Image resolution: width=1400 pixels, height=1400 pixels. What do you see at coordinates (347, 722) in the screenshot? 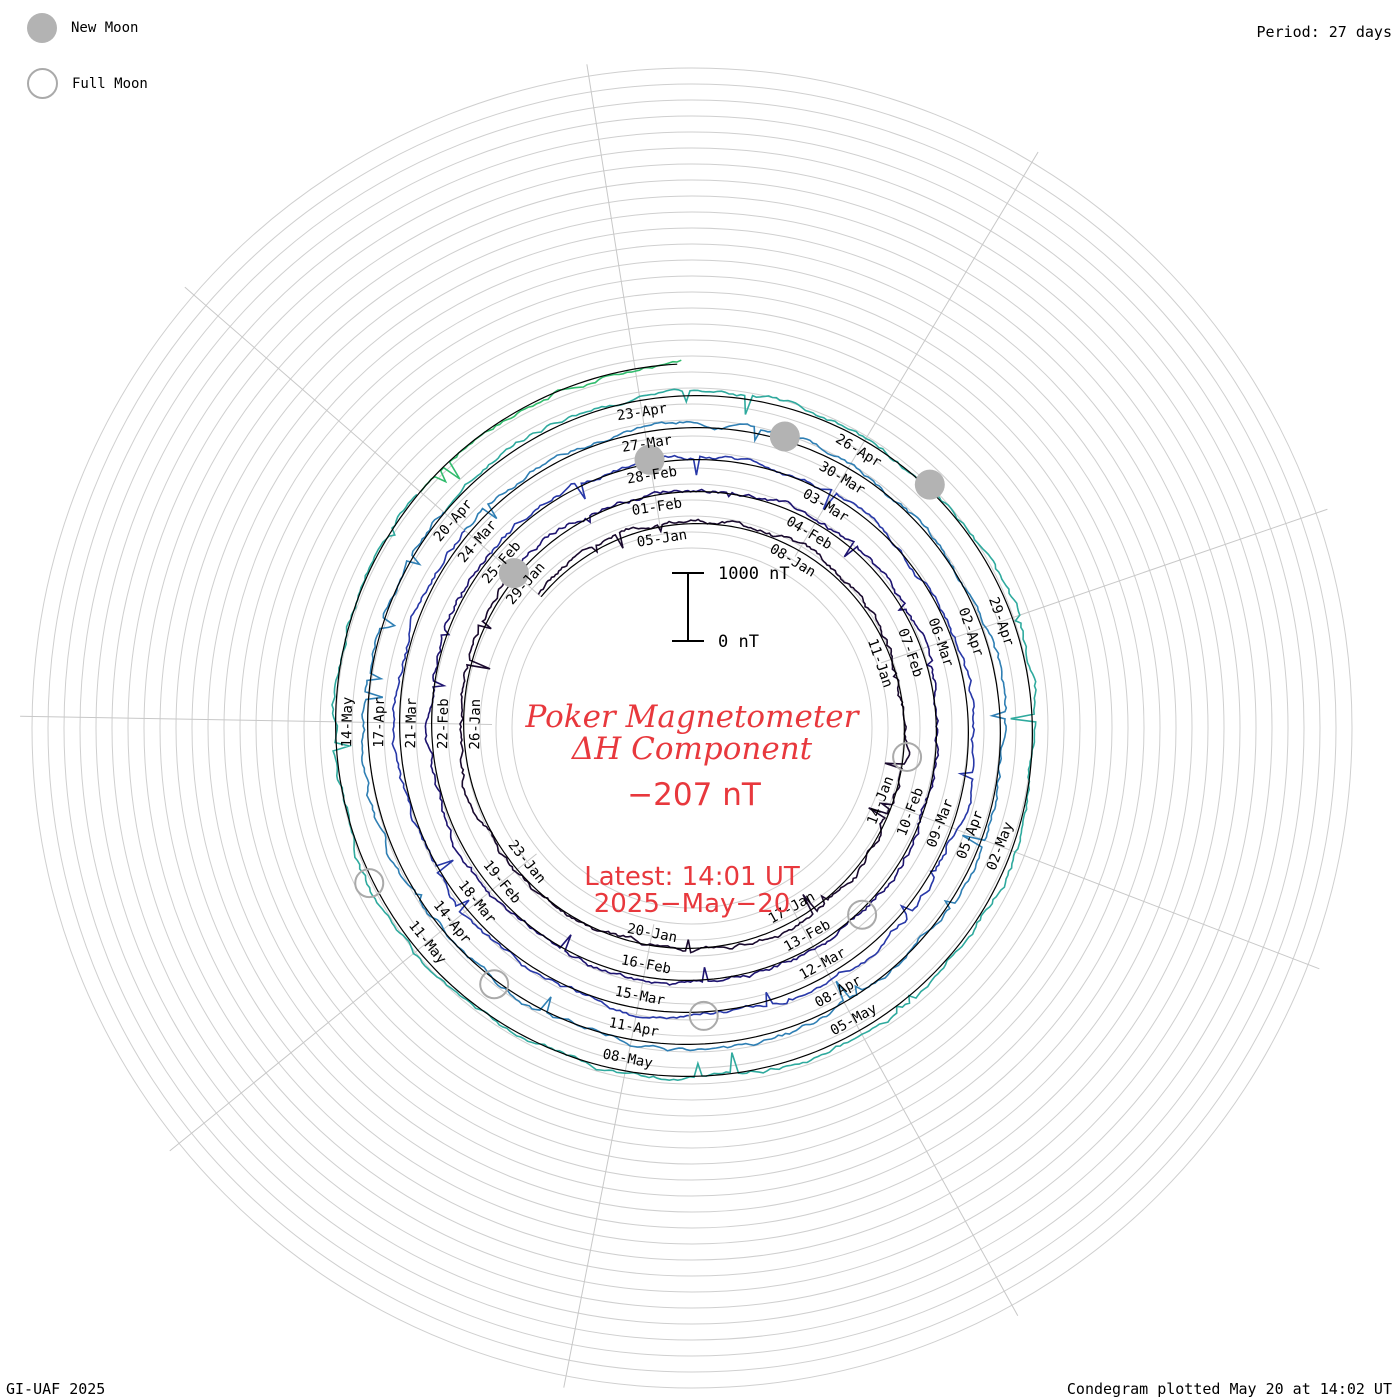
I see `date-tick-label: 14-May` at bounding box center [347, 722].